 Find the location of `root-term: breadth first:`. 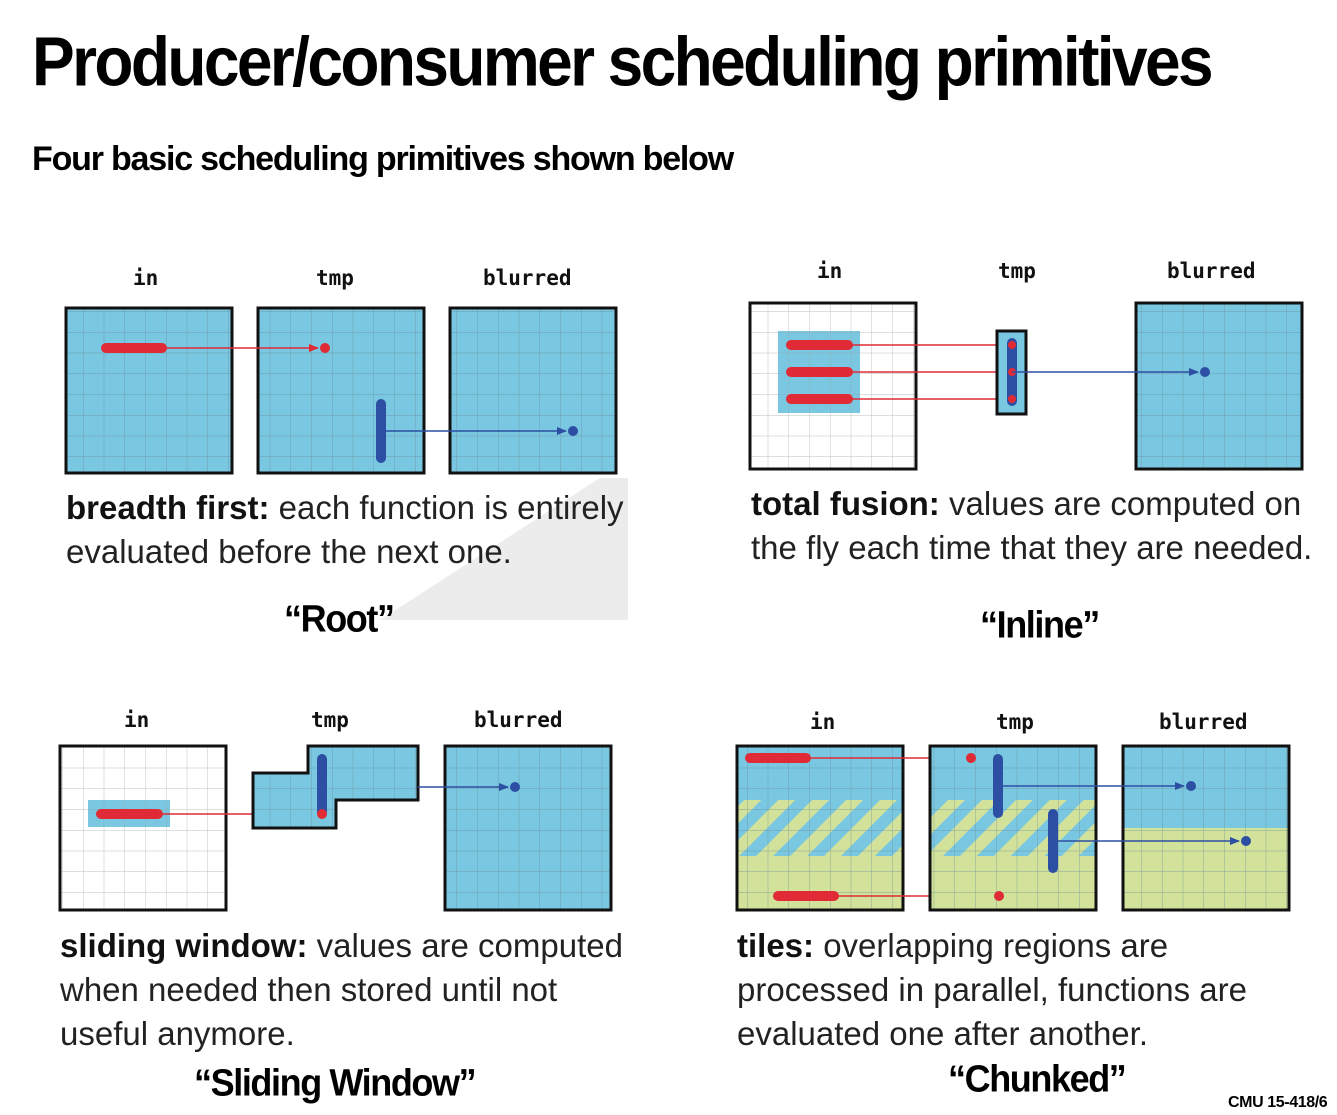

root-term: breadth first: is located at coordinates (168, 507).